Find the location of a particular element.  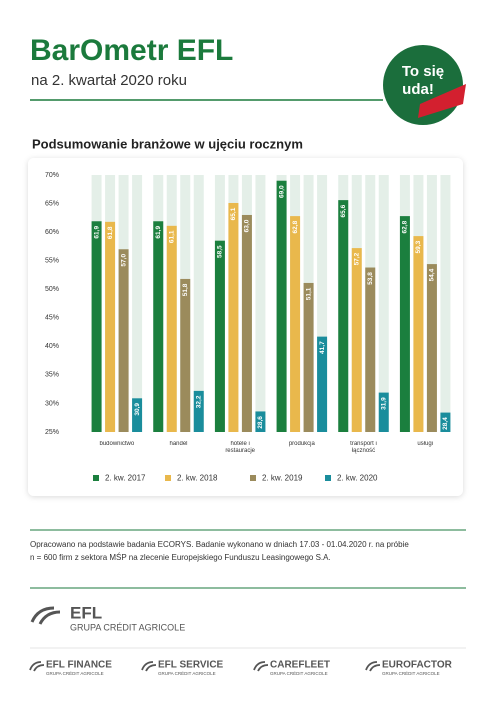

x-tick-label-box: usługi is located at coordinates (425, 444).